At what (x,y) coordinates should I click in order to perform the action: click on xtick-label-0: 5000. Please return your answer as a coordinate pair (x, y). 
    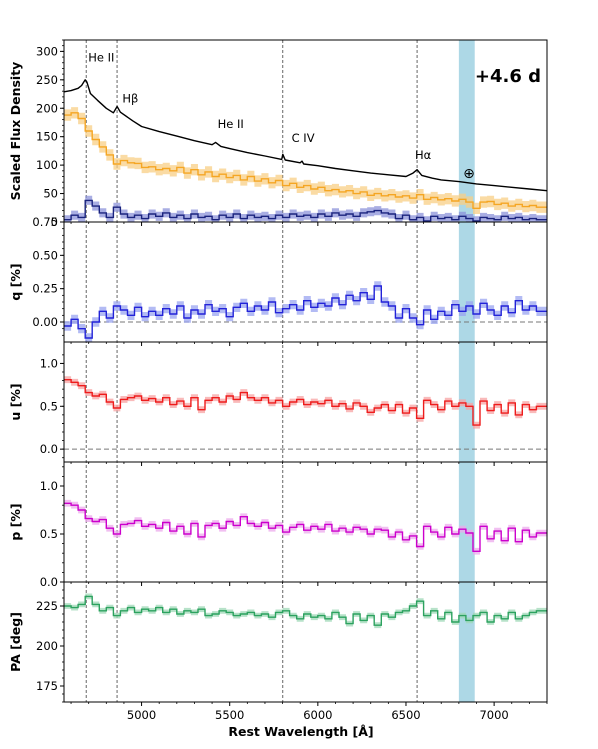
    Looking at the image, I should click on (141, 715).